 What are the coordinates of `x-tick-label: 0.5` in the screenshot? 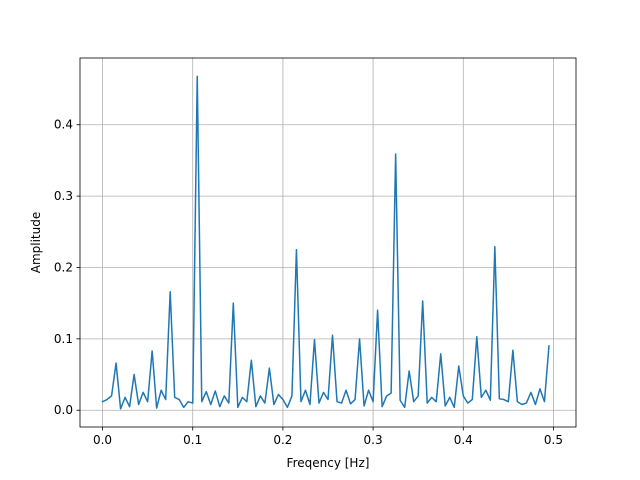 It's located at (553, 440).